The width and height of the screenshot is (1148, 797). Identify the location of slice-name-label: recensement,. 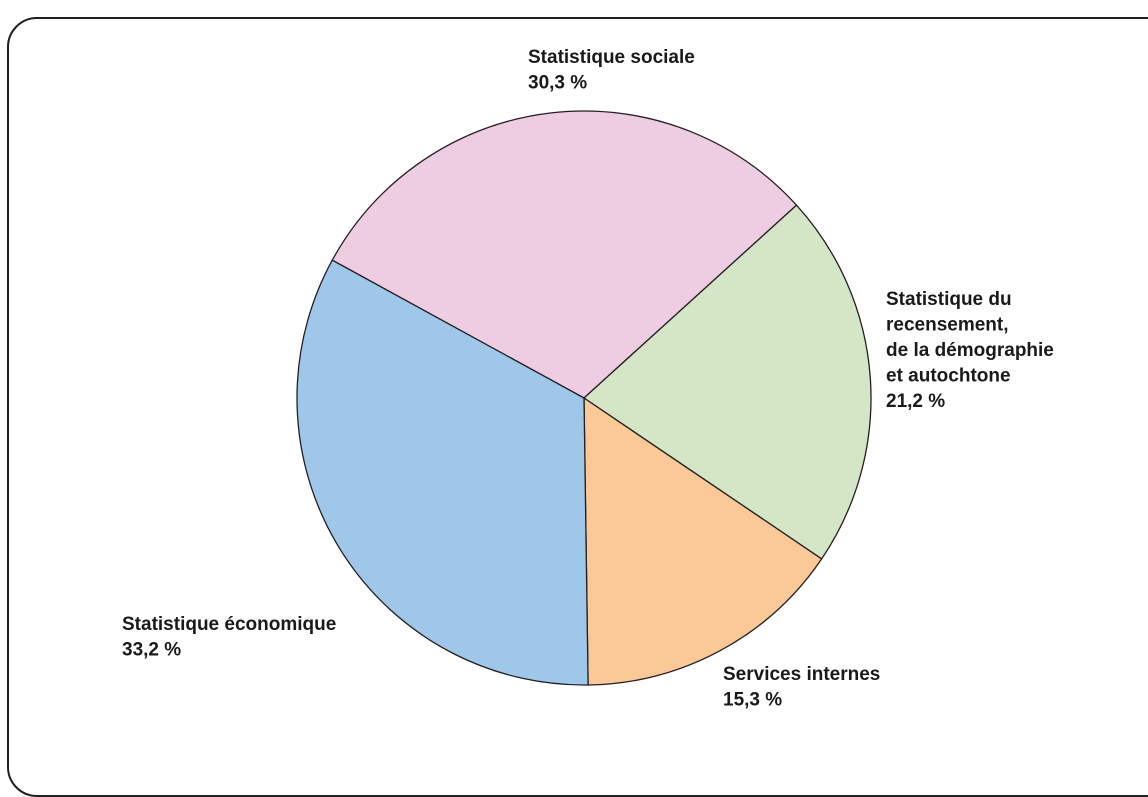
(947, 325).